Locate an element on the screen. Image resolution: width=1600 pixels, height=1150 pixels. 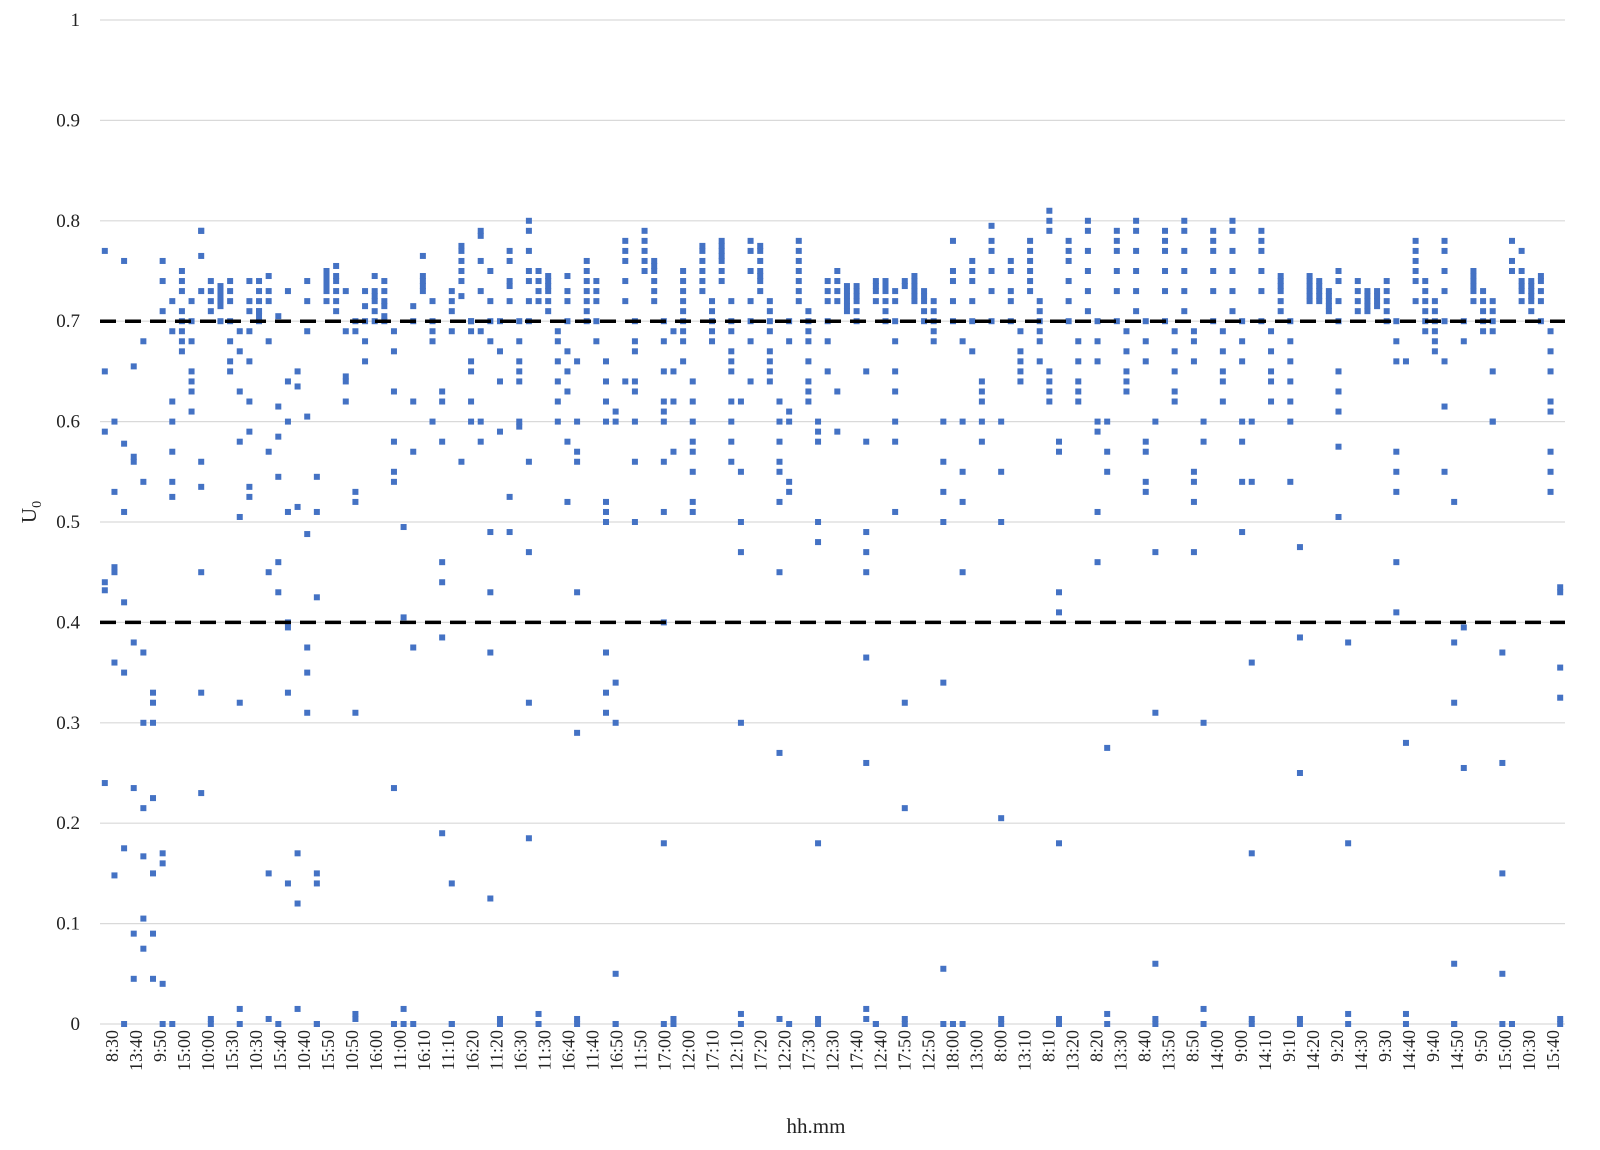
x-tick-label: 10:40 is located at coordinates (304, 1050).